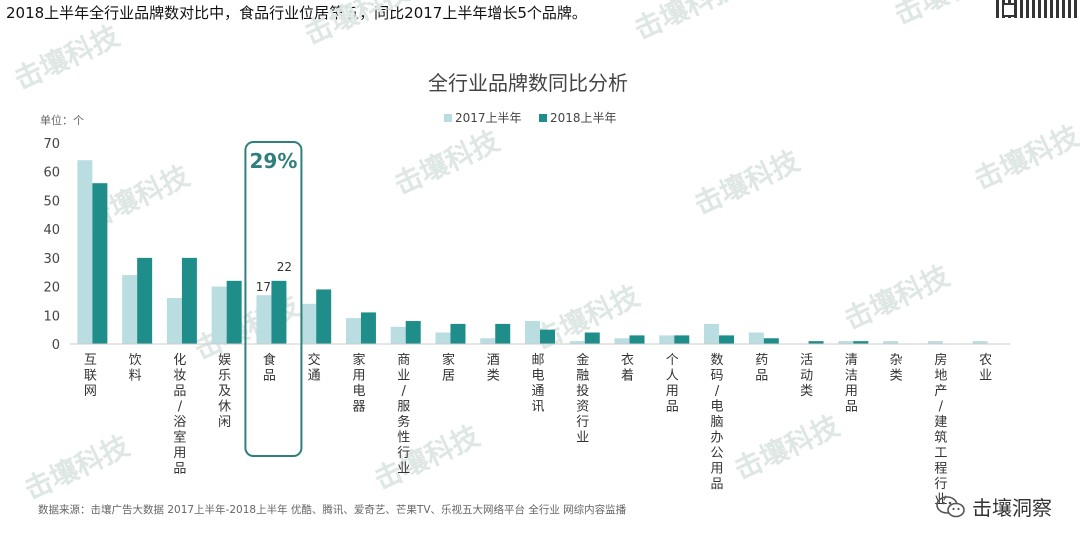  Describe the element at coordinates (56, 345) in the screenshot. I see `y-tick-label: 0` at that location.